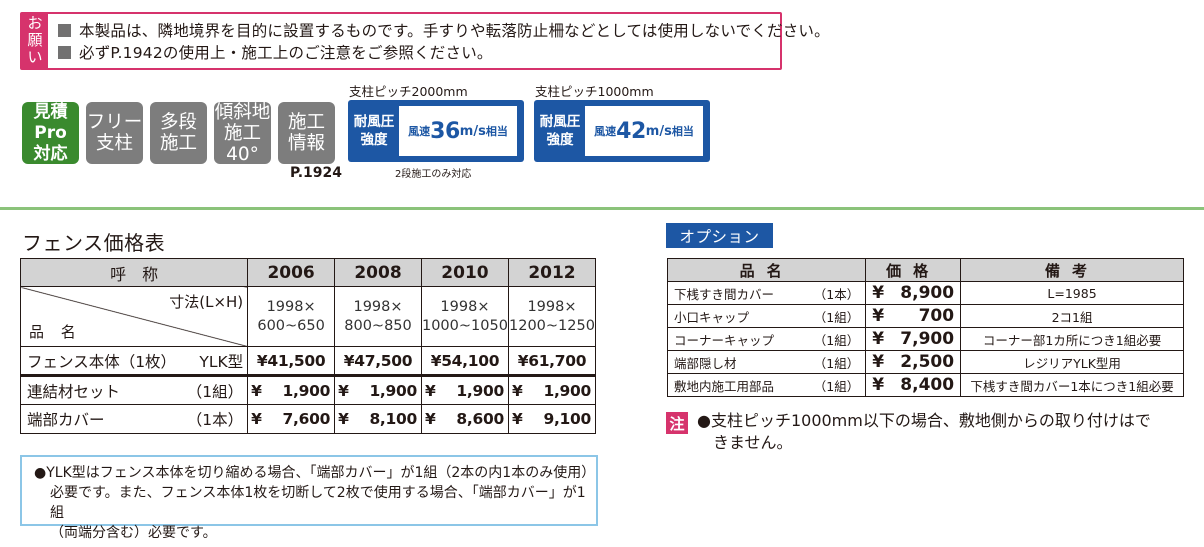  I want to click on product-unit: （1組）, so click(215, 391).